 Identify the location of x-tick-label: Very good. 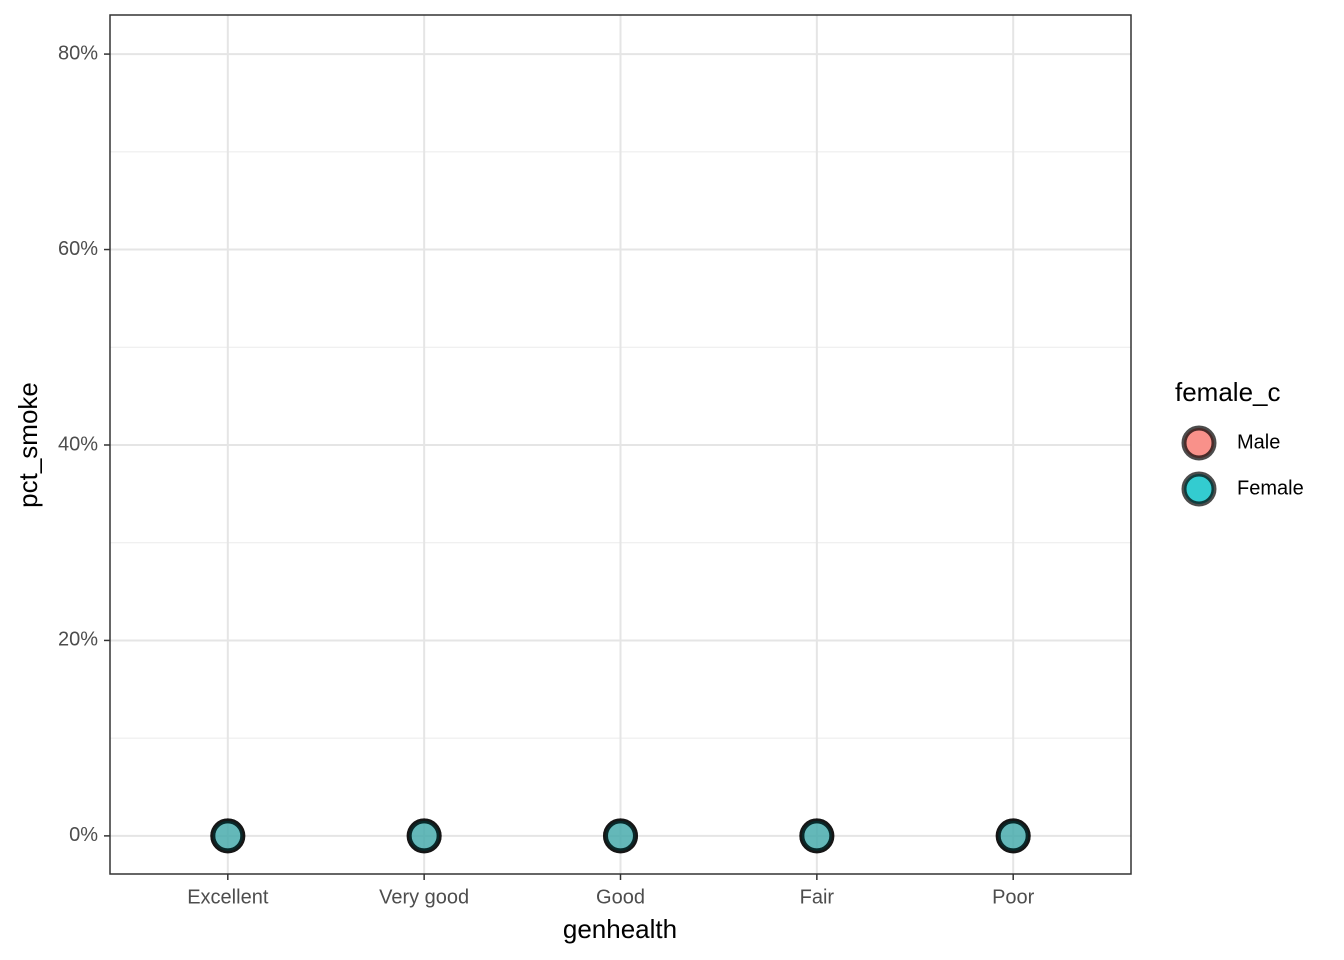
(424, 897).